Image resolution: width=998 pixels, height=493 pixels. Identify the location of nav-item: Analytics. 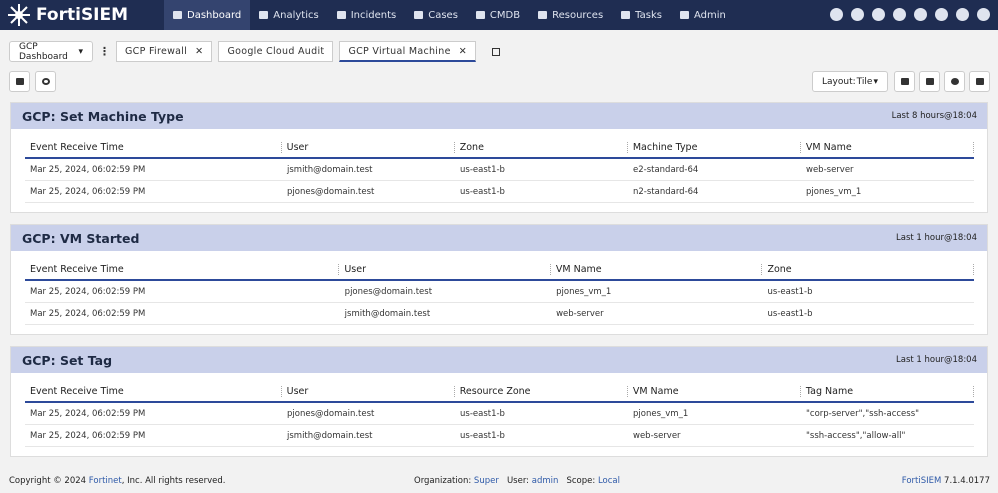
(288, 15).